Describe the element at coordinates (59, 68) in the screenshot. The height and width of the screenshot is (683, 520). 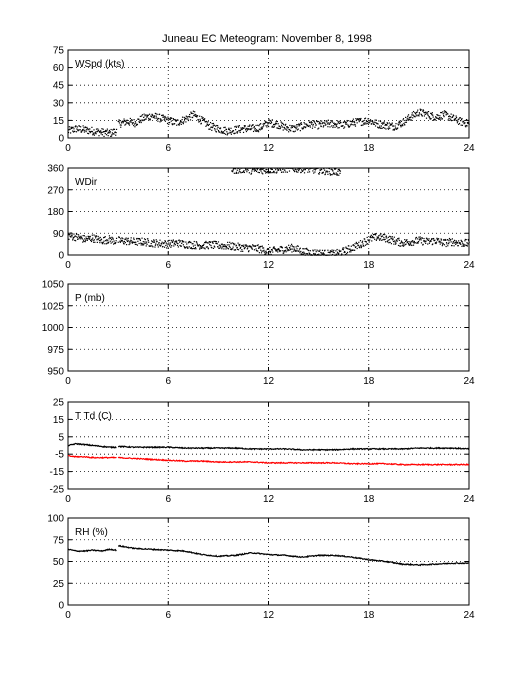
I see `y-tick-label: 60` at that location.